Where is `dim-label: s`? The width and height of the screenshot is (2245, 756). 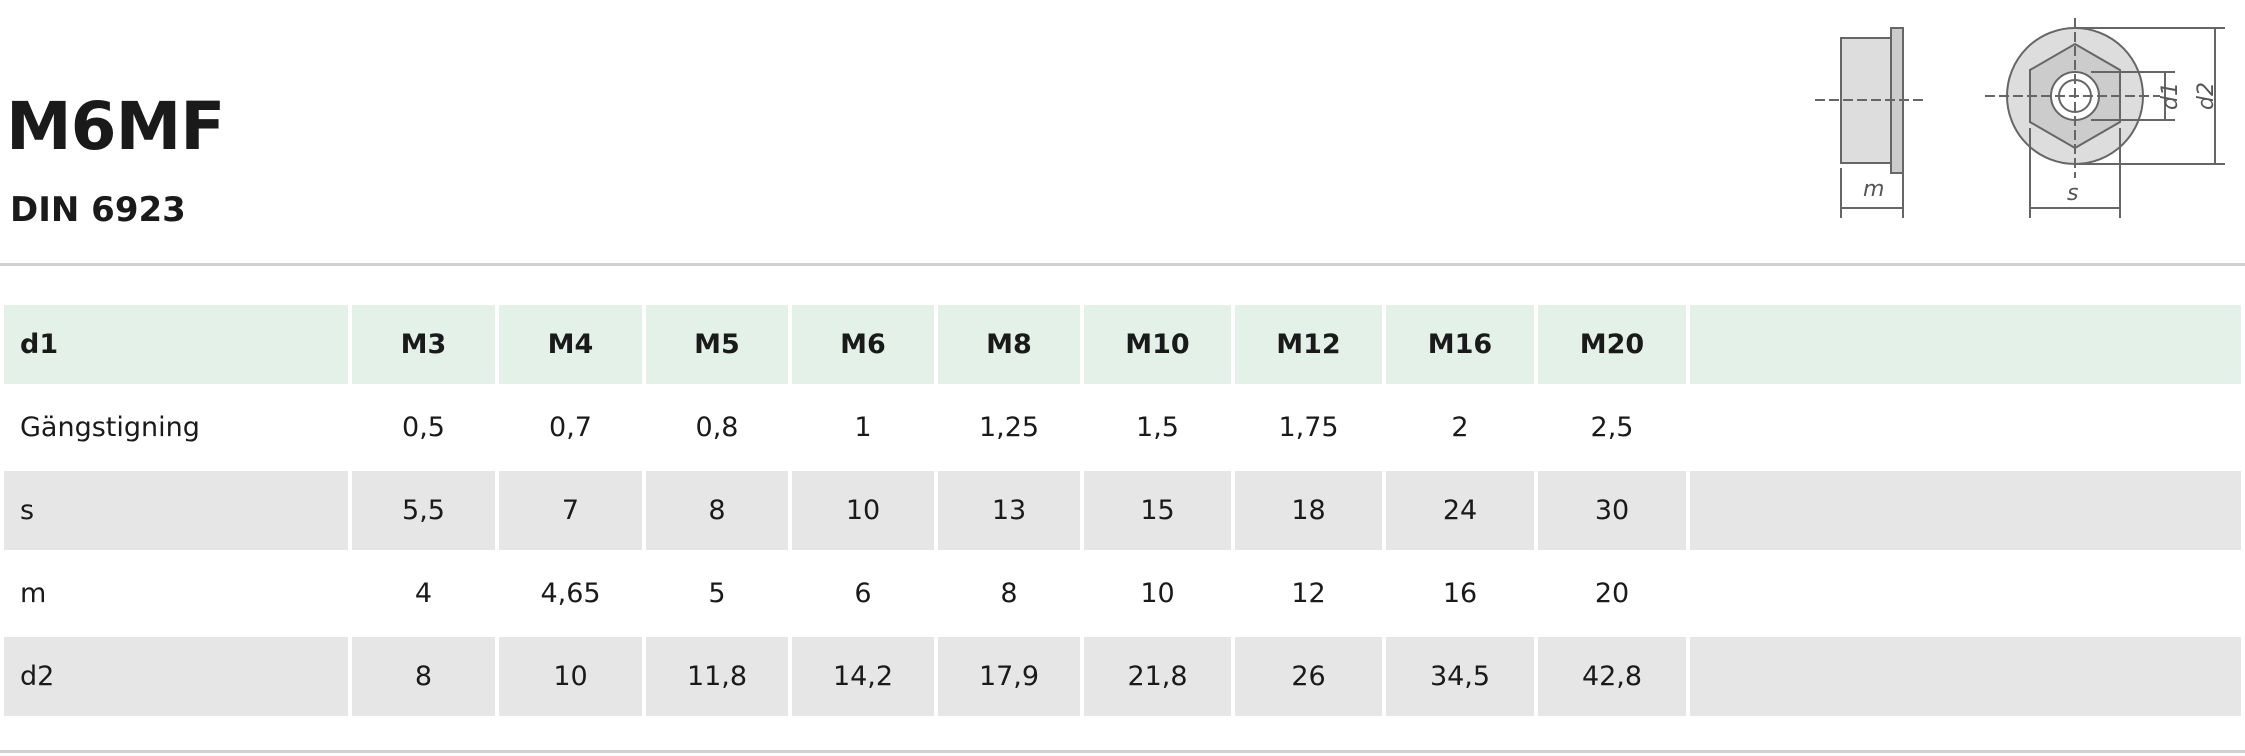
dim-label: s is located at coordinates (2072, 193).